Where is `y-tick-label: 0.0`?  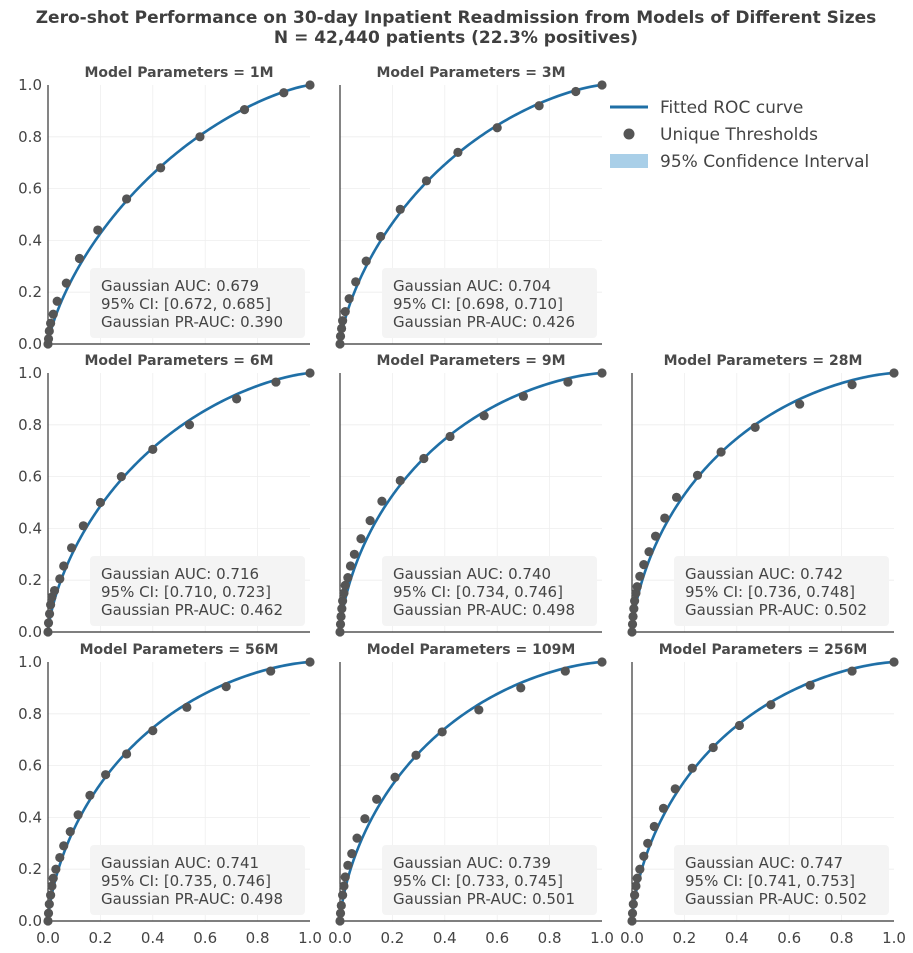 y-tick-label: 0.0 is located at coordinates (30, 921).